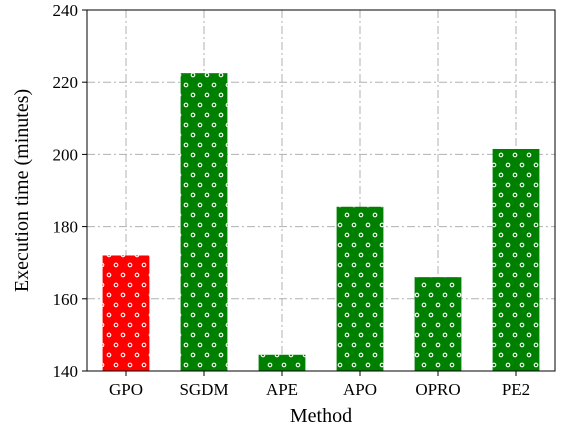 This screenshot has width=565, height=432. Describe the element at coordinates (282, 389) in the screenshot. I see `x-tick-label-ape: APE` at that location.